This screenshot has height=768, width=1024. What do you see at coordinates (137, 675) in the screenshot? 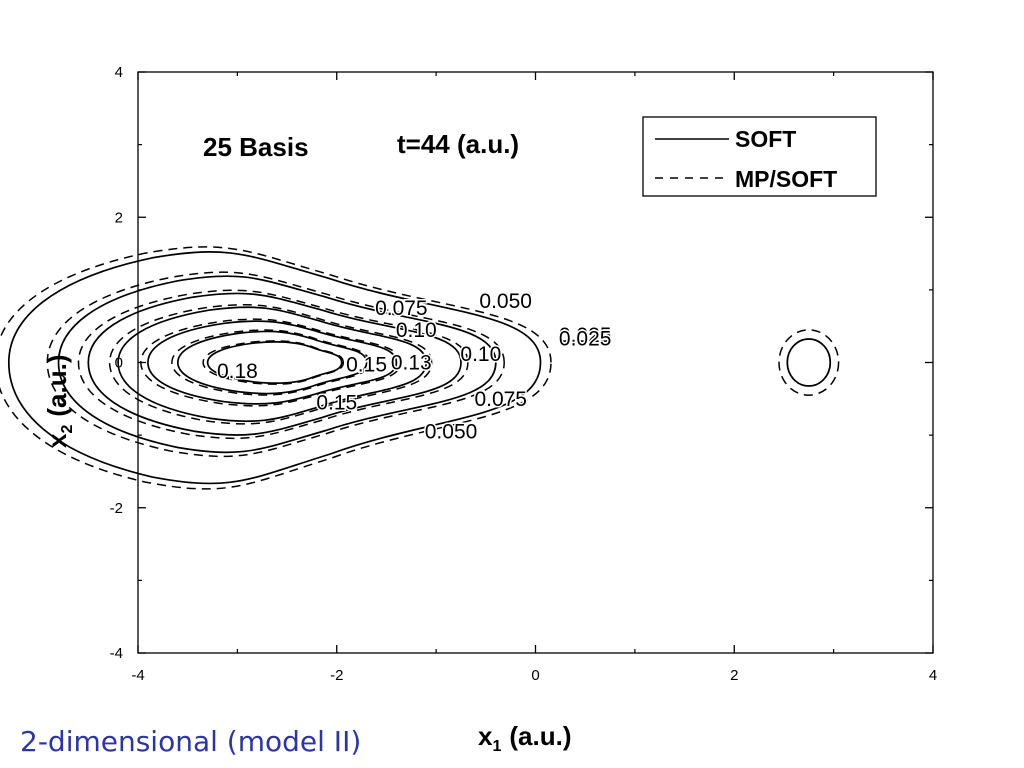
I see `x-tick-label: -4` at bounding box center [137, 675].